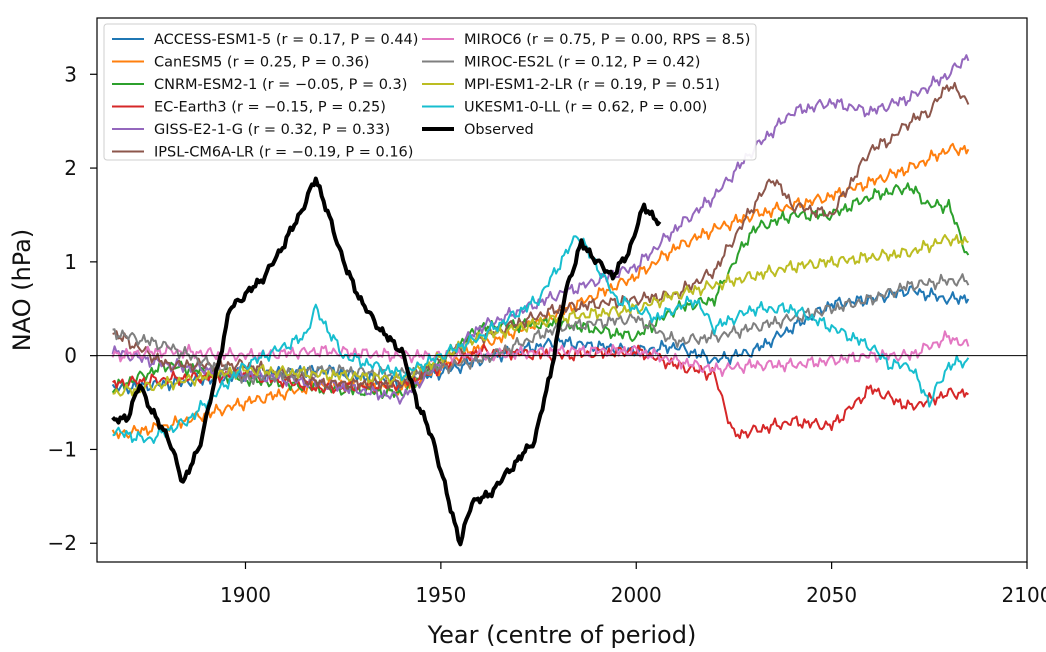  I want to click on x-tick-label: 1950, so click(440, 595).